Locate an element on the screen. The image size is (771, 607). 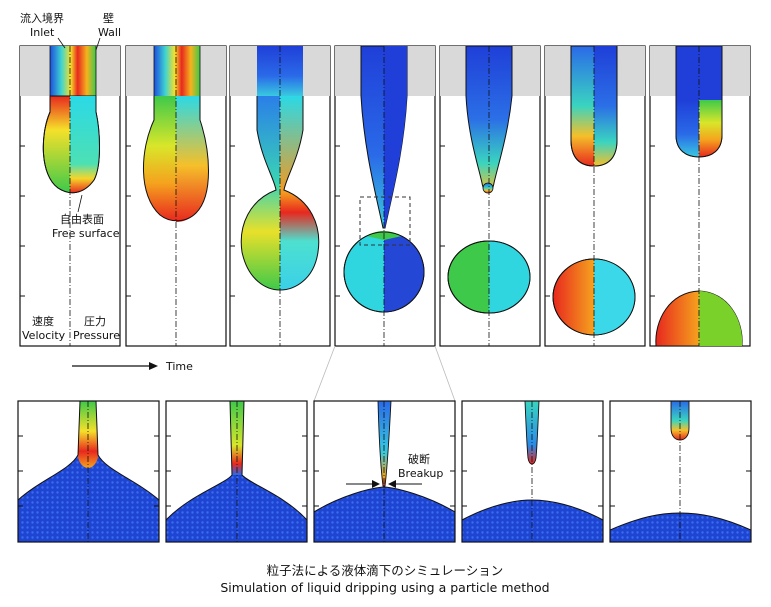
wall-jp-label: 壁 is located at coordinates (108, 18).